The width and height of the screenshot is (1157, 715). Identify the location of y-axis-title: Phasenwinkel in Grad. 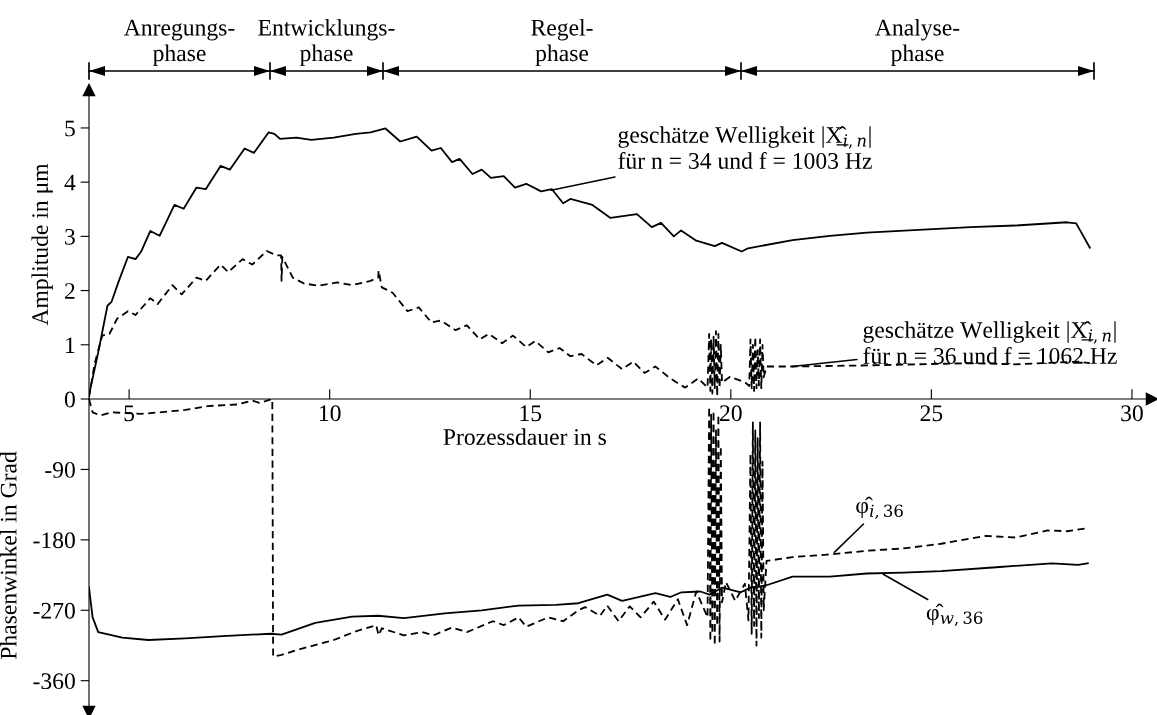
(8, 555).